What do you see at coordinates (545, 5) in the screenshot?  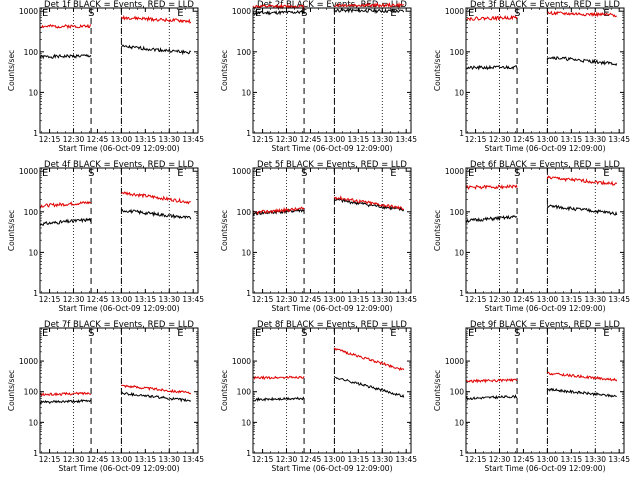 I see `plot-title: Det 3f BLACK = Events, RED = LLD` at bounding box center [545, 5].